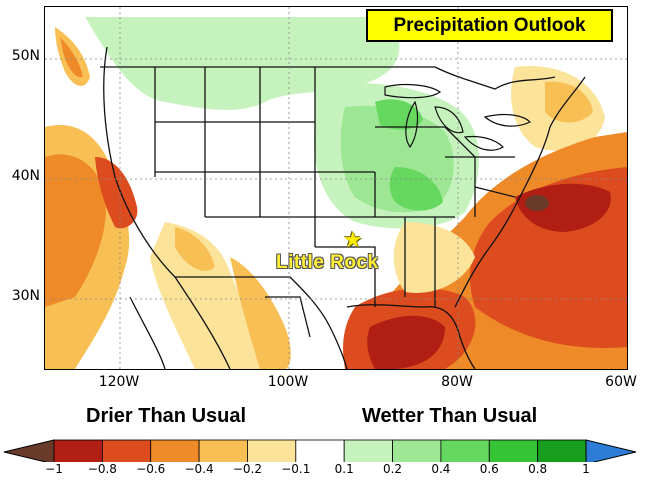 The image size is (650, 486). I want to click on scale-tick-label: 0.8, so click(538, 469).